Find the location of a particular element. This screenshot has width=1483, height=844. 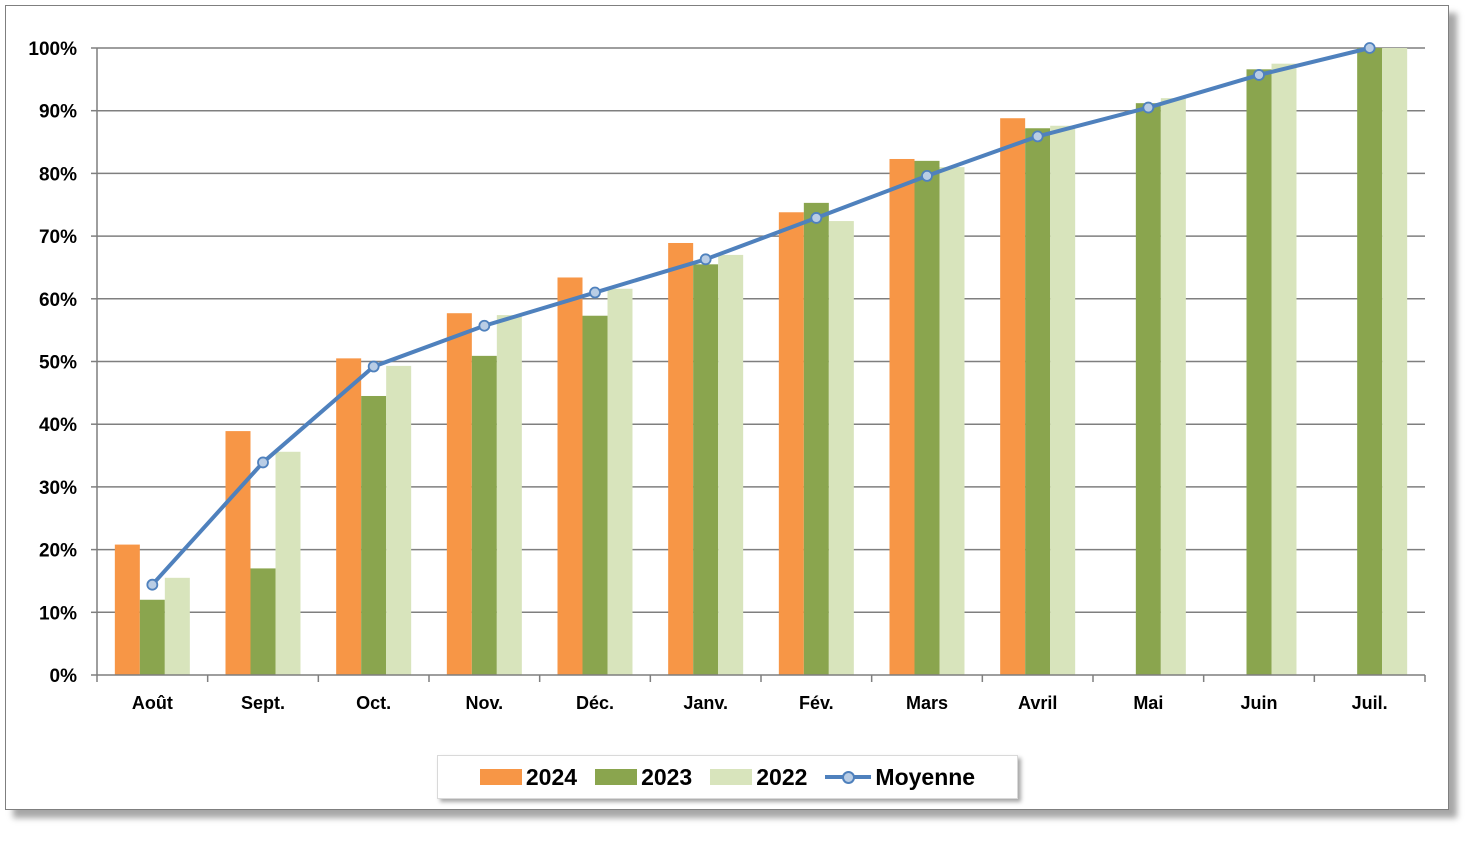

x-tick-label: Nov. is located at coordinates (484, 703).